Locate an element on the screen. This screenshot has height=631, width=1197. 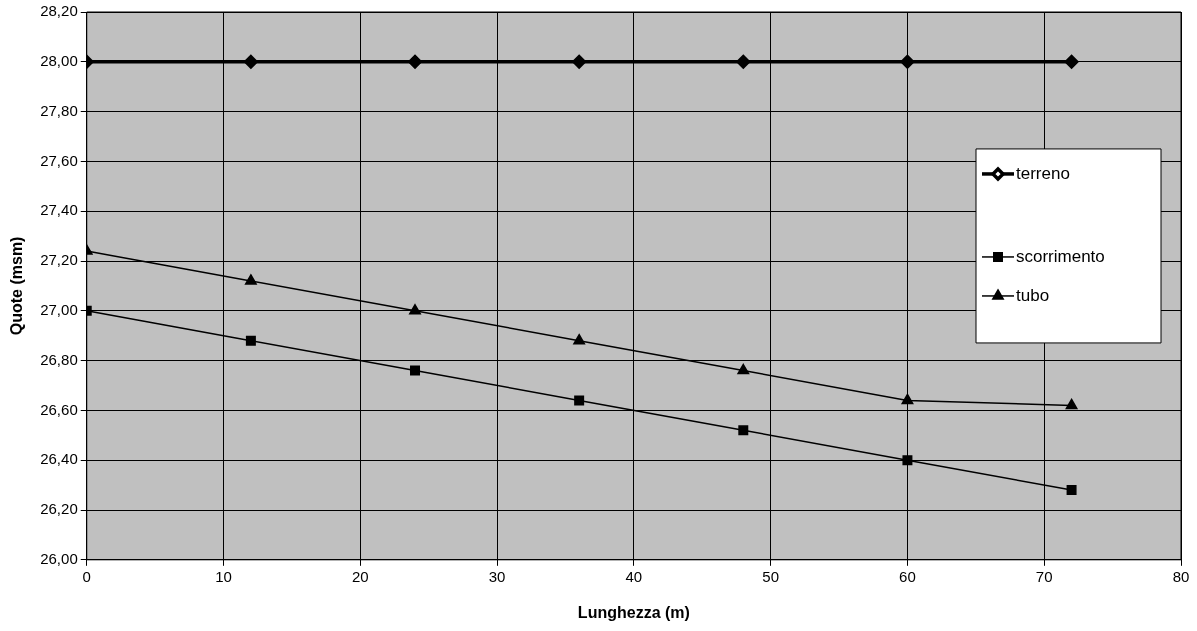
y-tick-label: 26,40 is located at coordinates (59, 459).